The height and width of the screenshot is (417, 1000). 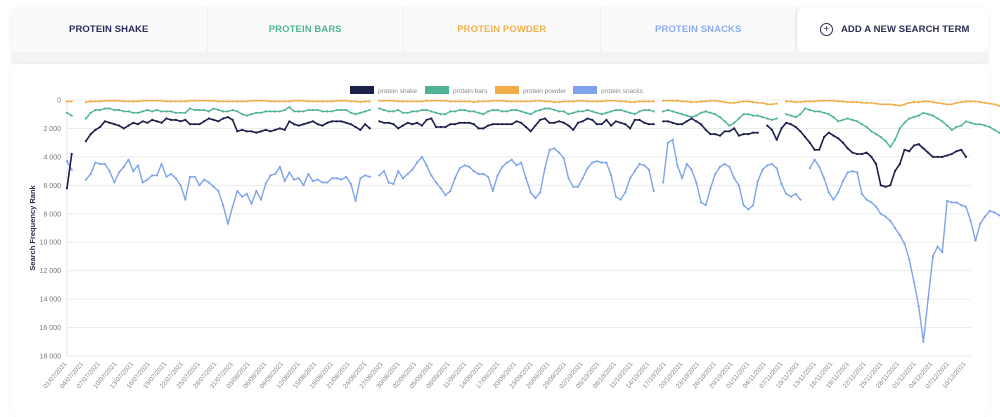 What do you see at coordinates (109, 29) in the screenshot?
I see `tab-protein-shake: PROTEIN SHAKE` at bounding box center [109, 29].